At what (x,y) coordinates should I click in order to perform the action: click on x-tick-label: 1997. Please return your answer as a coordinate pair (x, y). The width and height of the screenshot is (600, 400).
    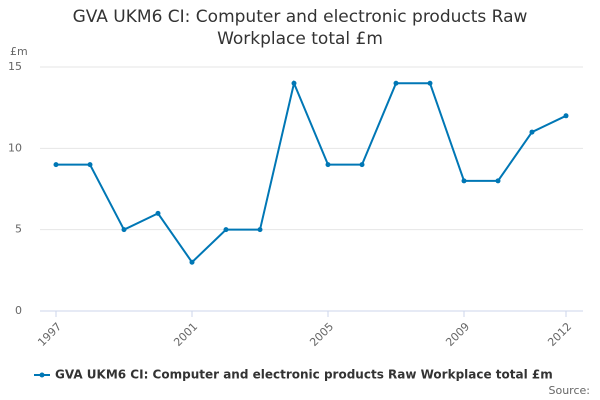
    Looking at the image, I should click on (49, 334).